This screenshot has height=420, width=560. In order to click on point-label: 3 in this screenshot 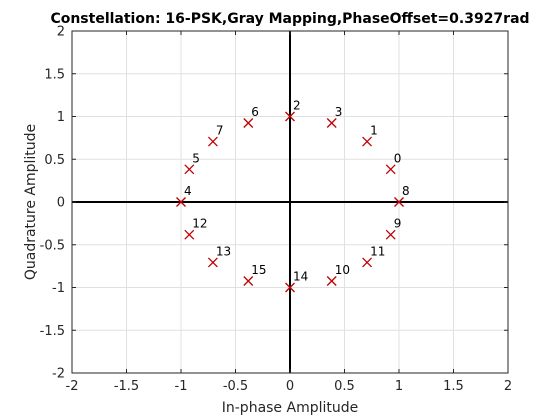, I will do `click(339, 112)`.